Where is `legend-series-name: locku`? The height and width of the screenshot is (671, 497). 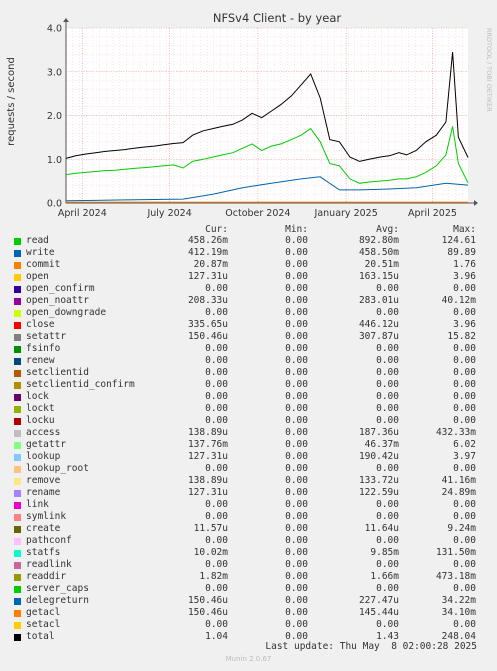
legend-series-name: locku is located at coordinates (40, 420).